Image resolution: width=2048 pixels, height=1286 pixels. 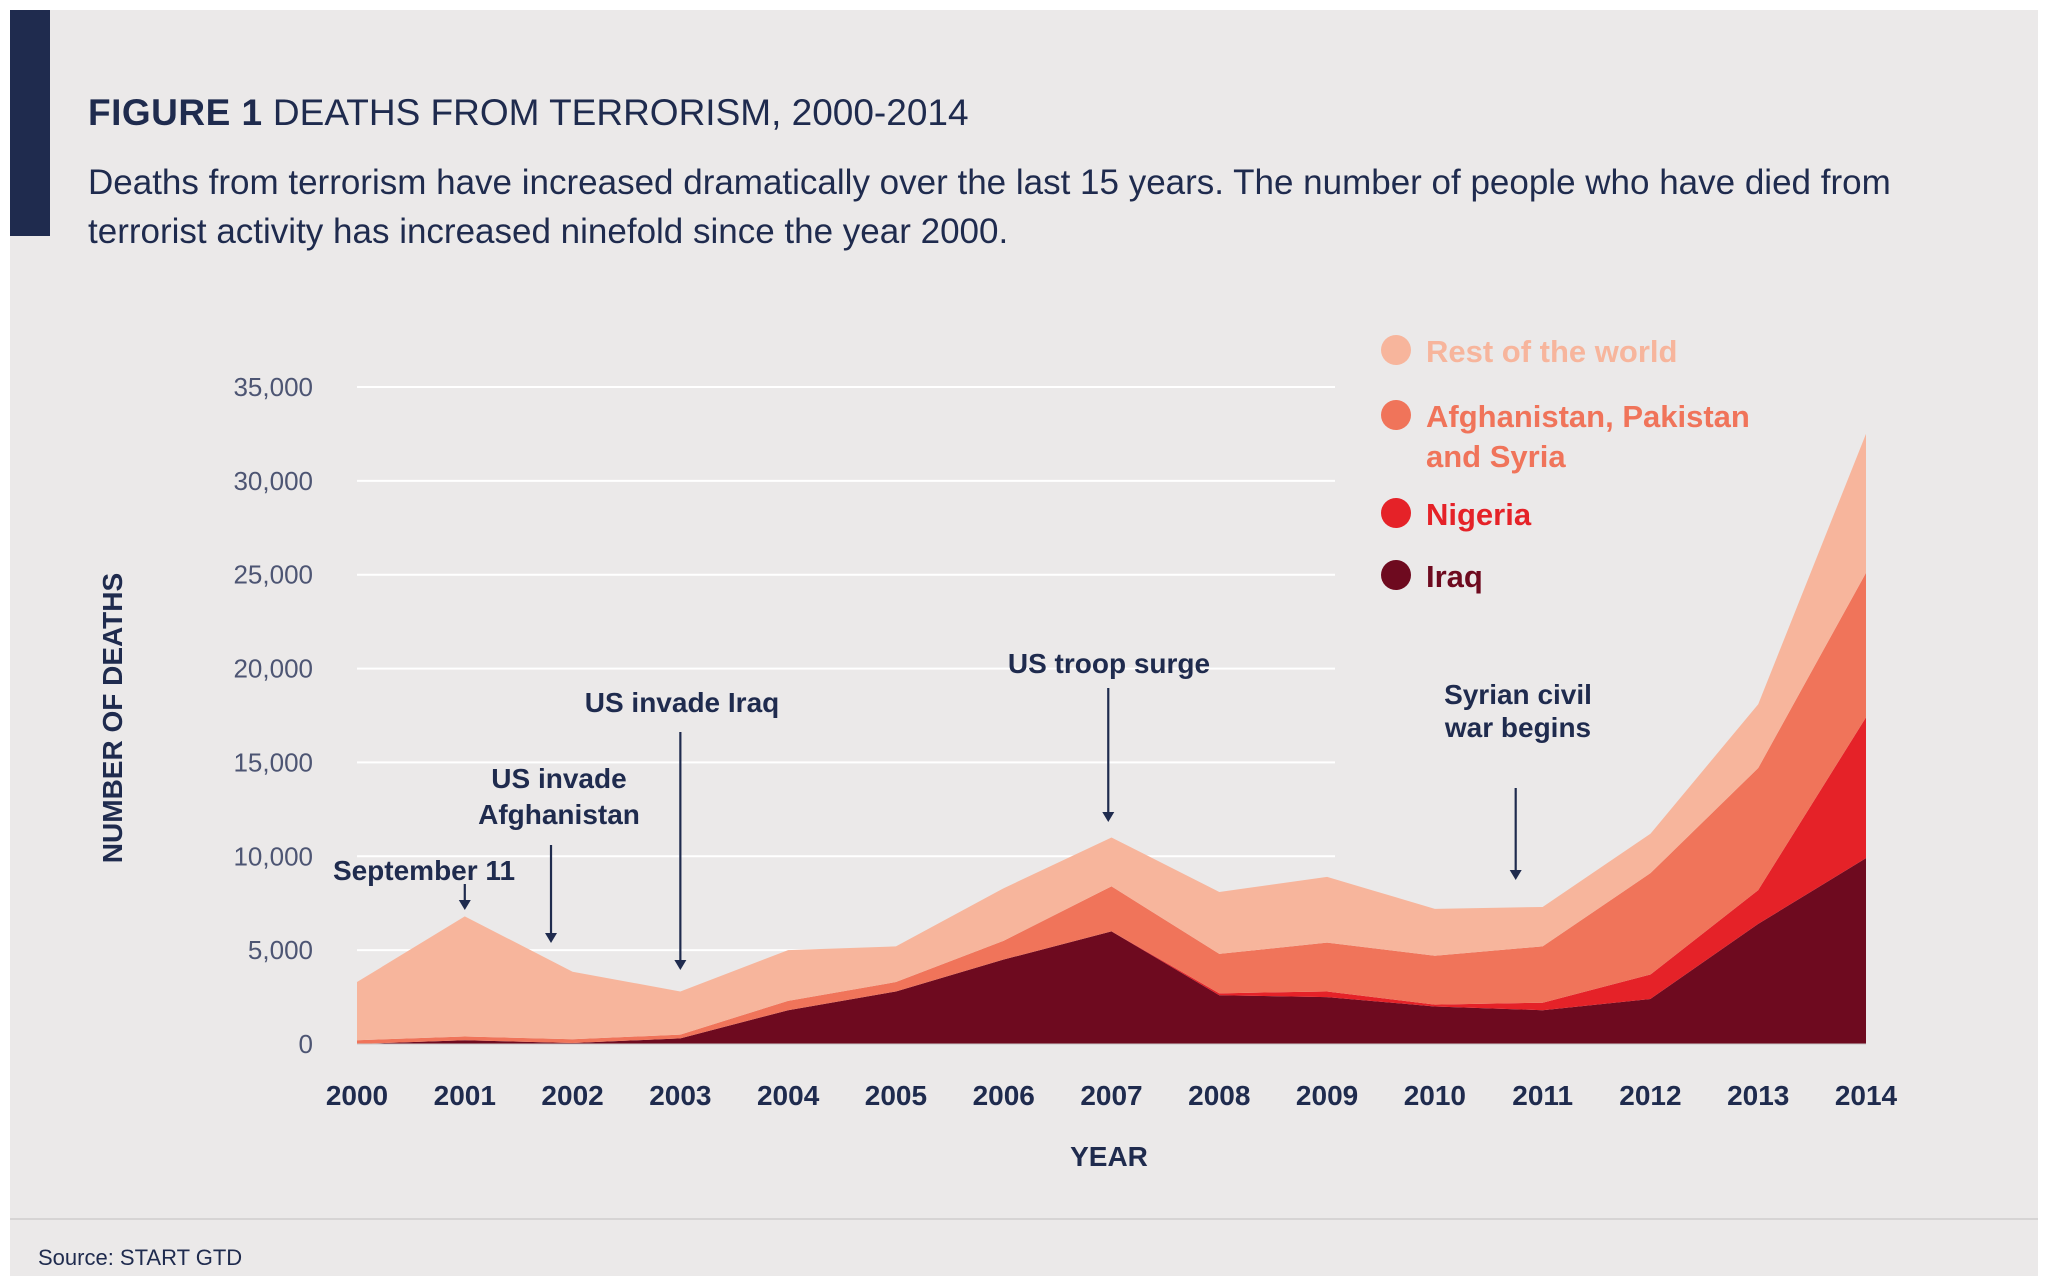 I want to click on x-tick-label: 2008, so click(x=1219, y=1095).